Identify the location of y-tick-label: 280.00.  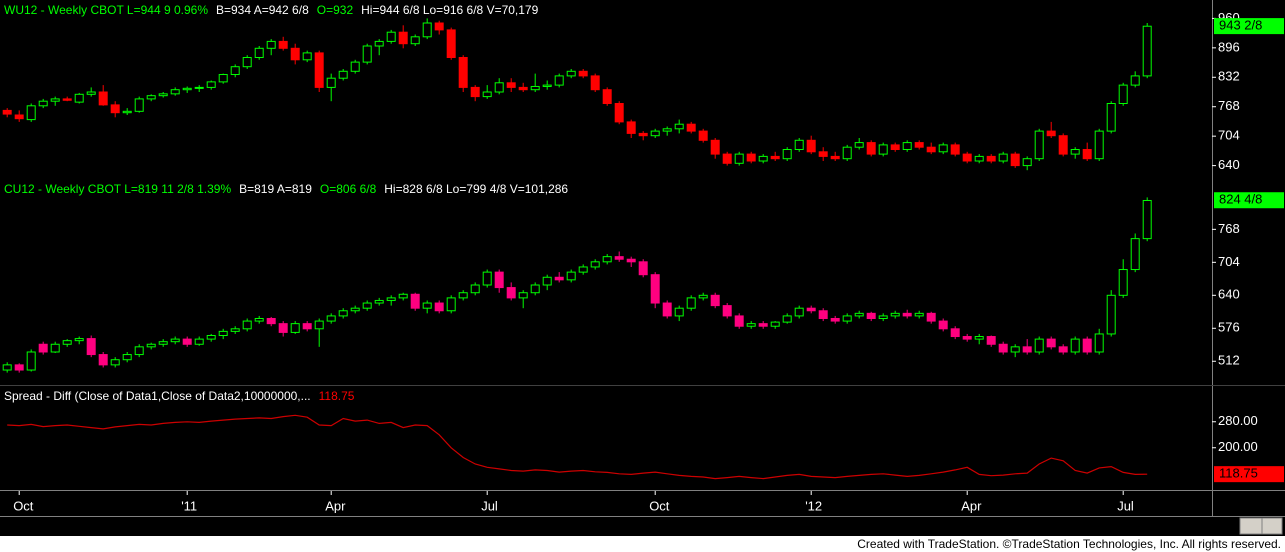
(1238, 420).